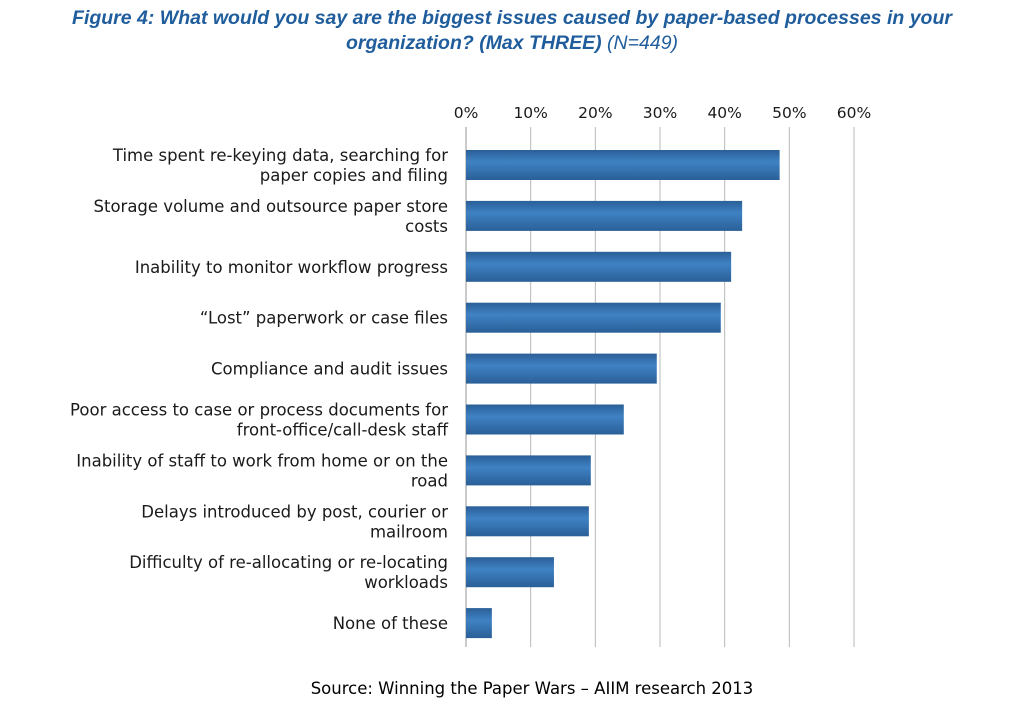 Image resolution: width=1024 pixels, height=717 pixels. I want to click on category-label-line: mailroom, so click(409, 531).